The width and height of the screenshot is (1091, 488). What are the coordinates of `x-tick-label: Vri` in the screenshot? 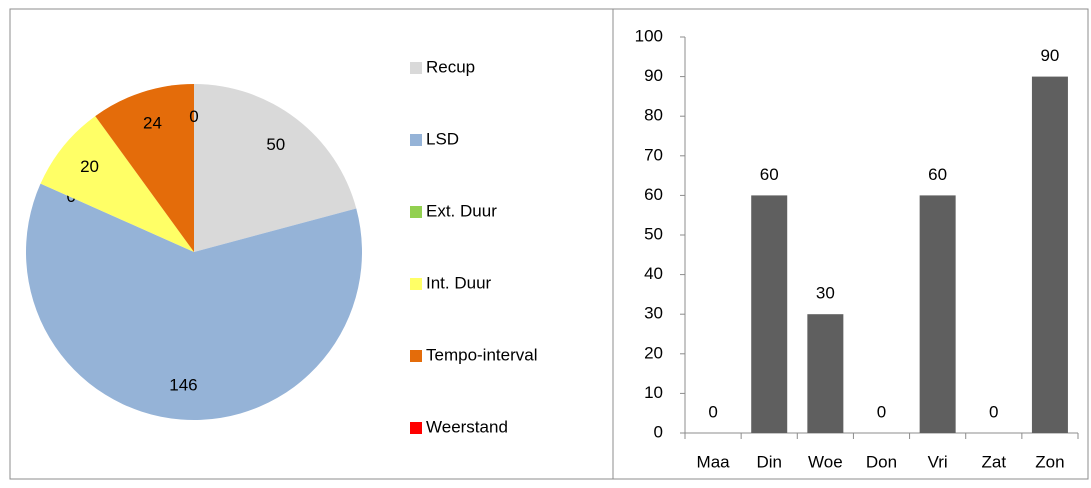 It's located at (938, 461).